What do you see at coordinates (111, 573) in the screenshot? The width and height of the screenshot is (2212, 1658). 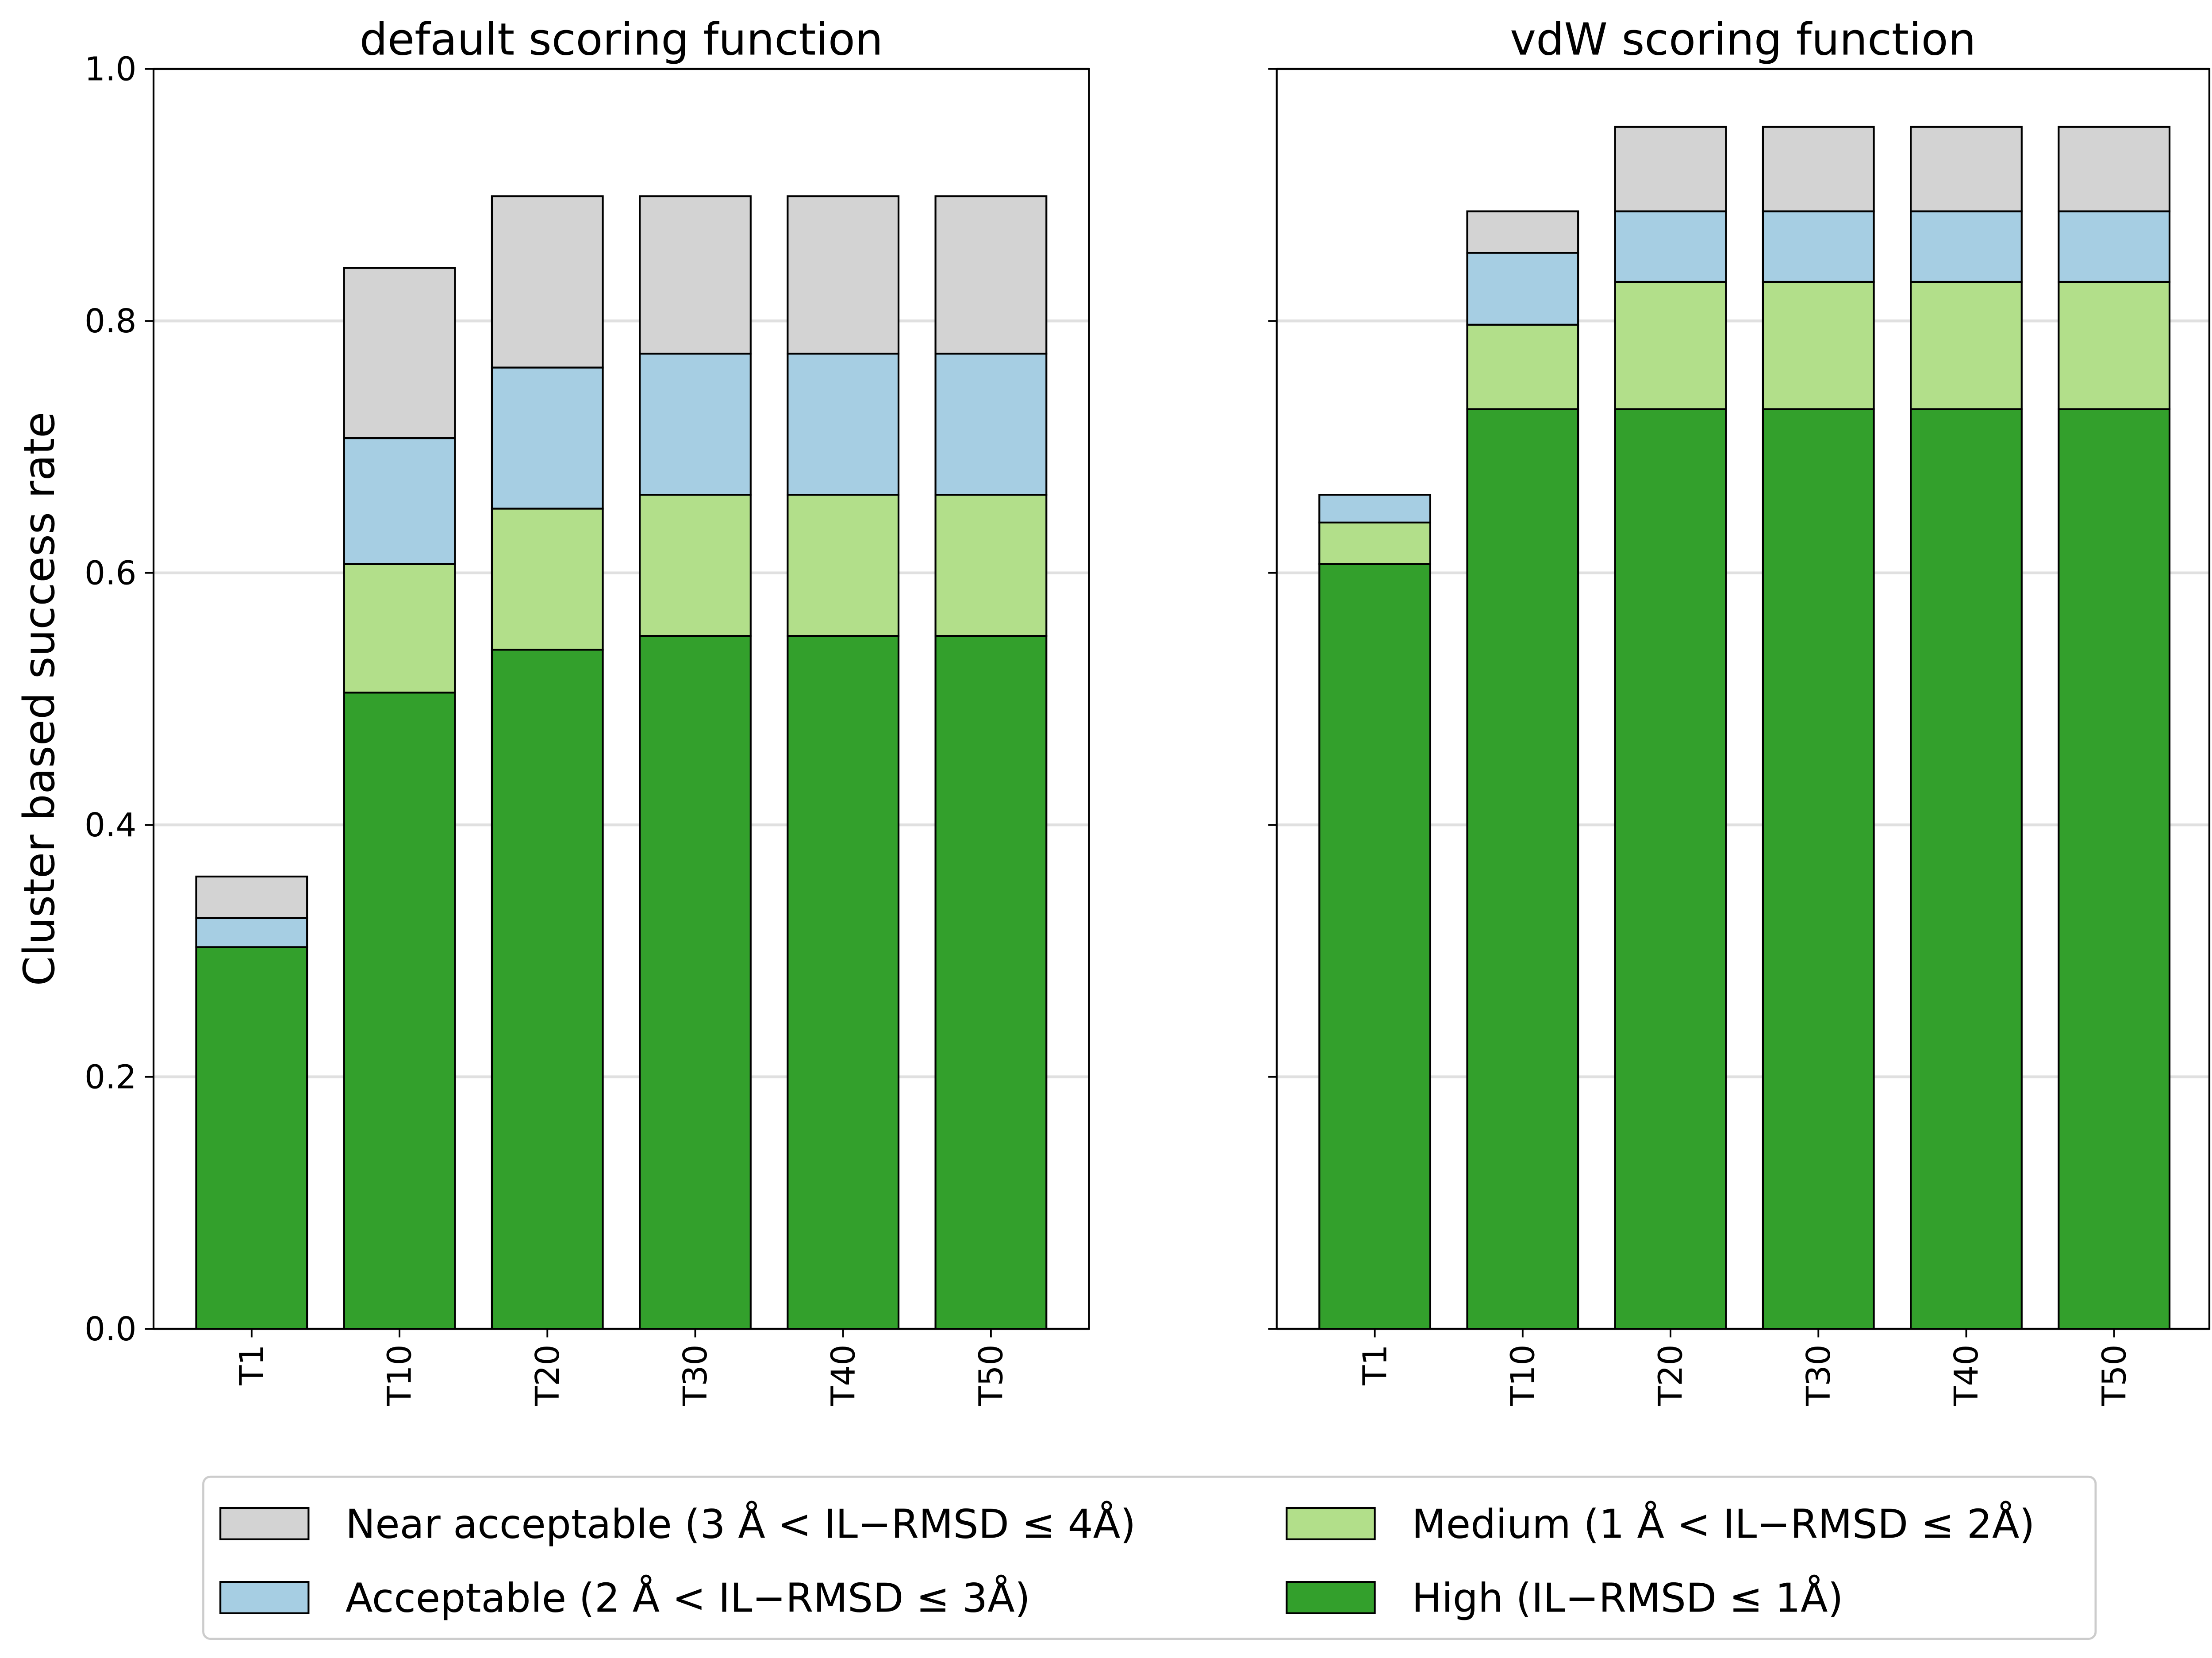 I see `y-tick-label: 0.6` at bounding box center [111, 573].